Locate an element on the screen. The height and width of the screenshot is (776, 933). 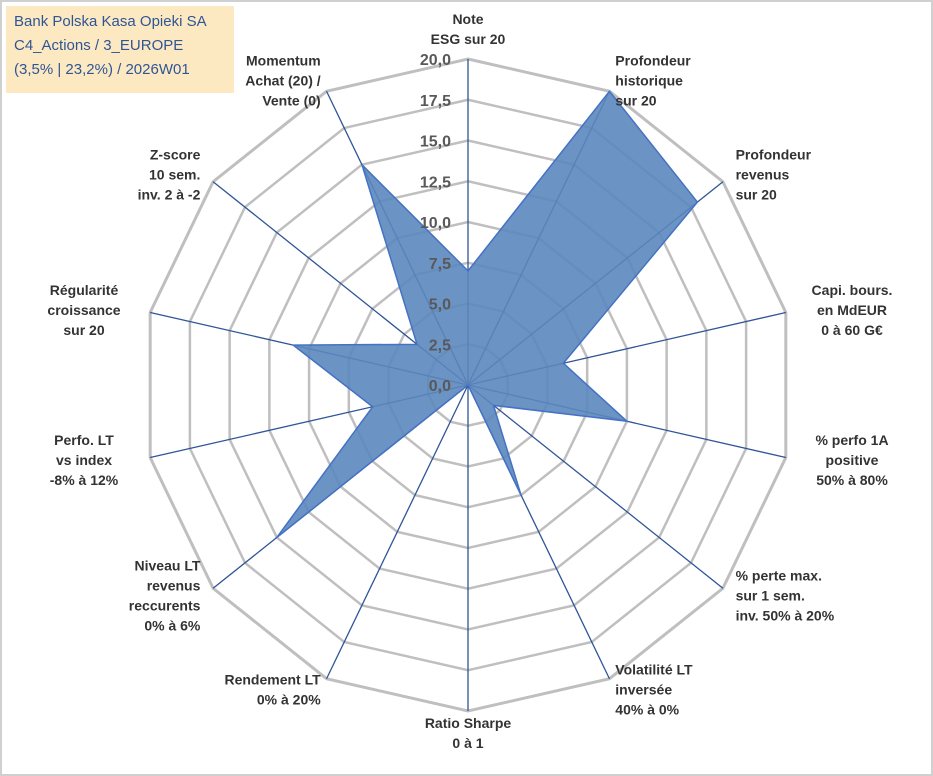
category-label: Rendement LT 0% à 20% is located at coordinates (272, 690).